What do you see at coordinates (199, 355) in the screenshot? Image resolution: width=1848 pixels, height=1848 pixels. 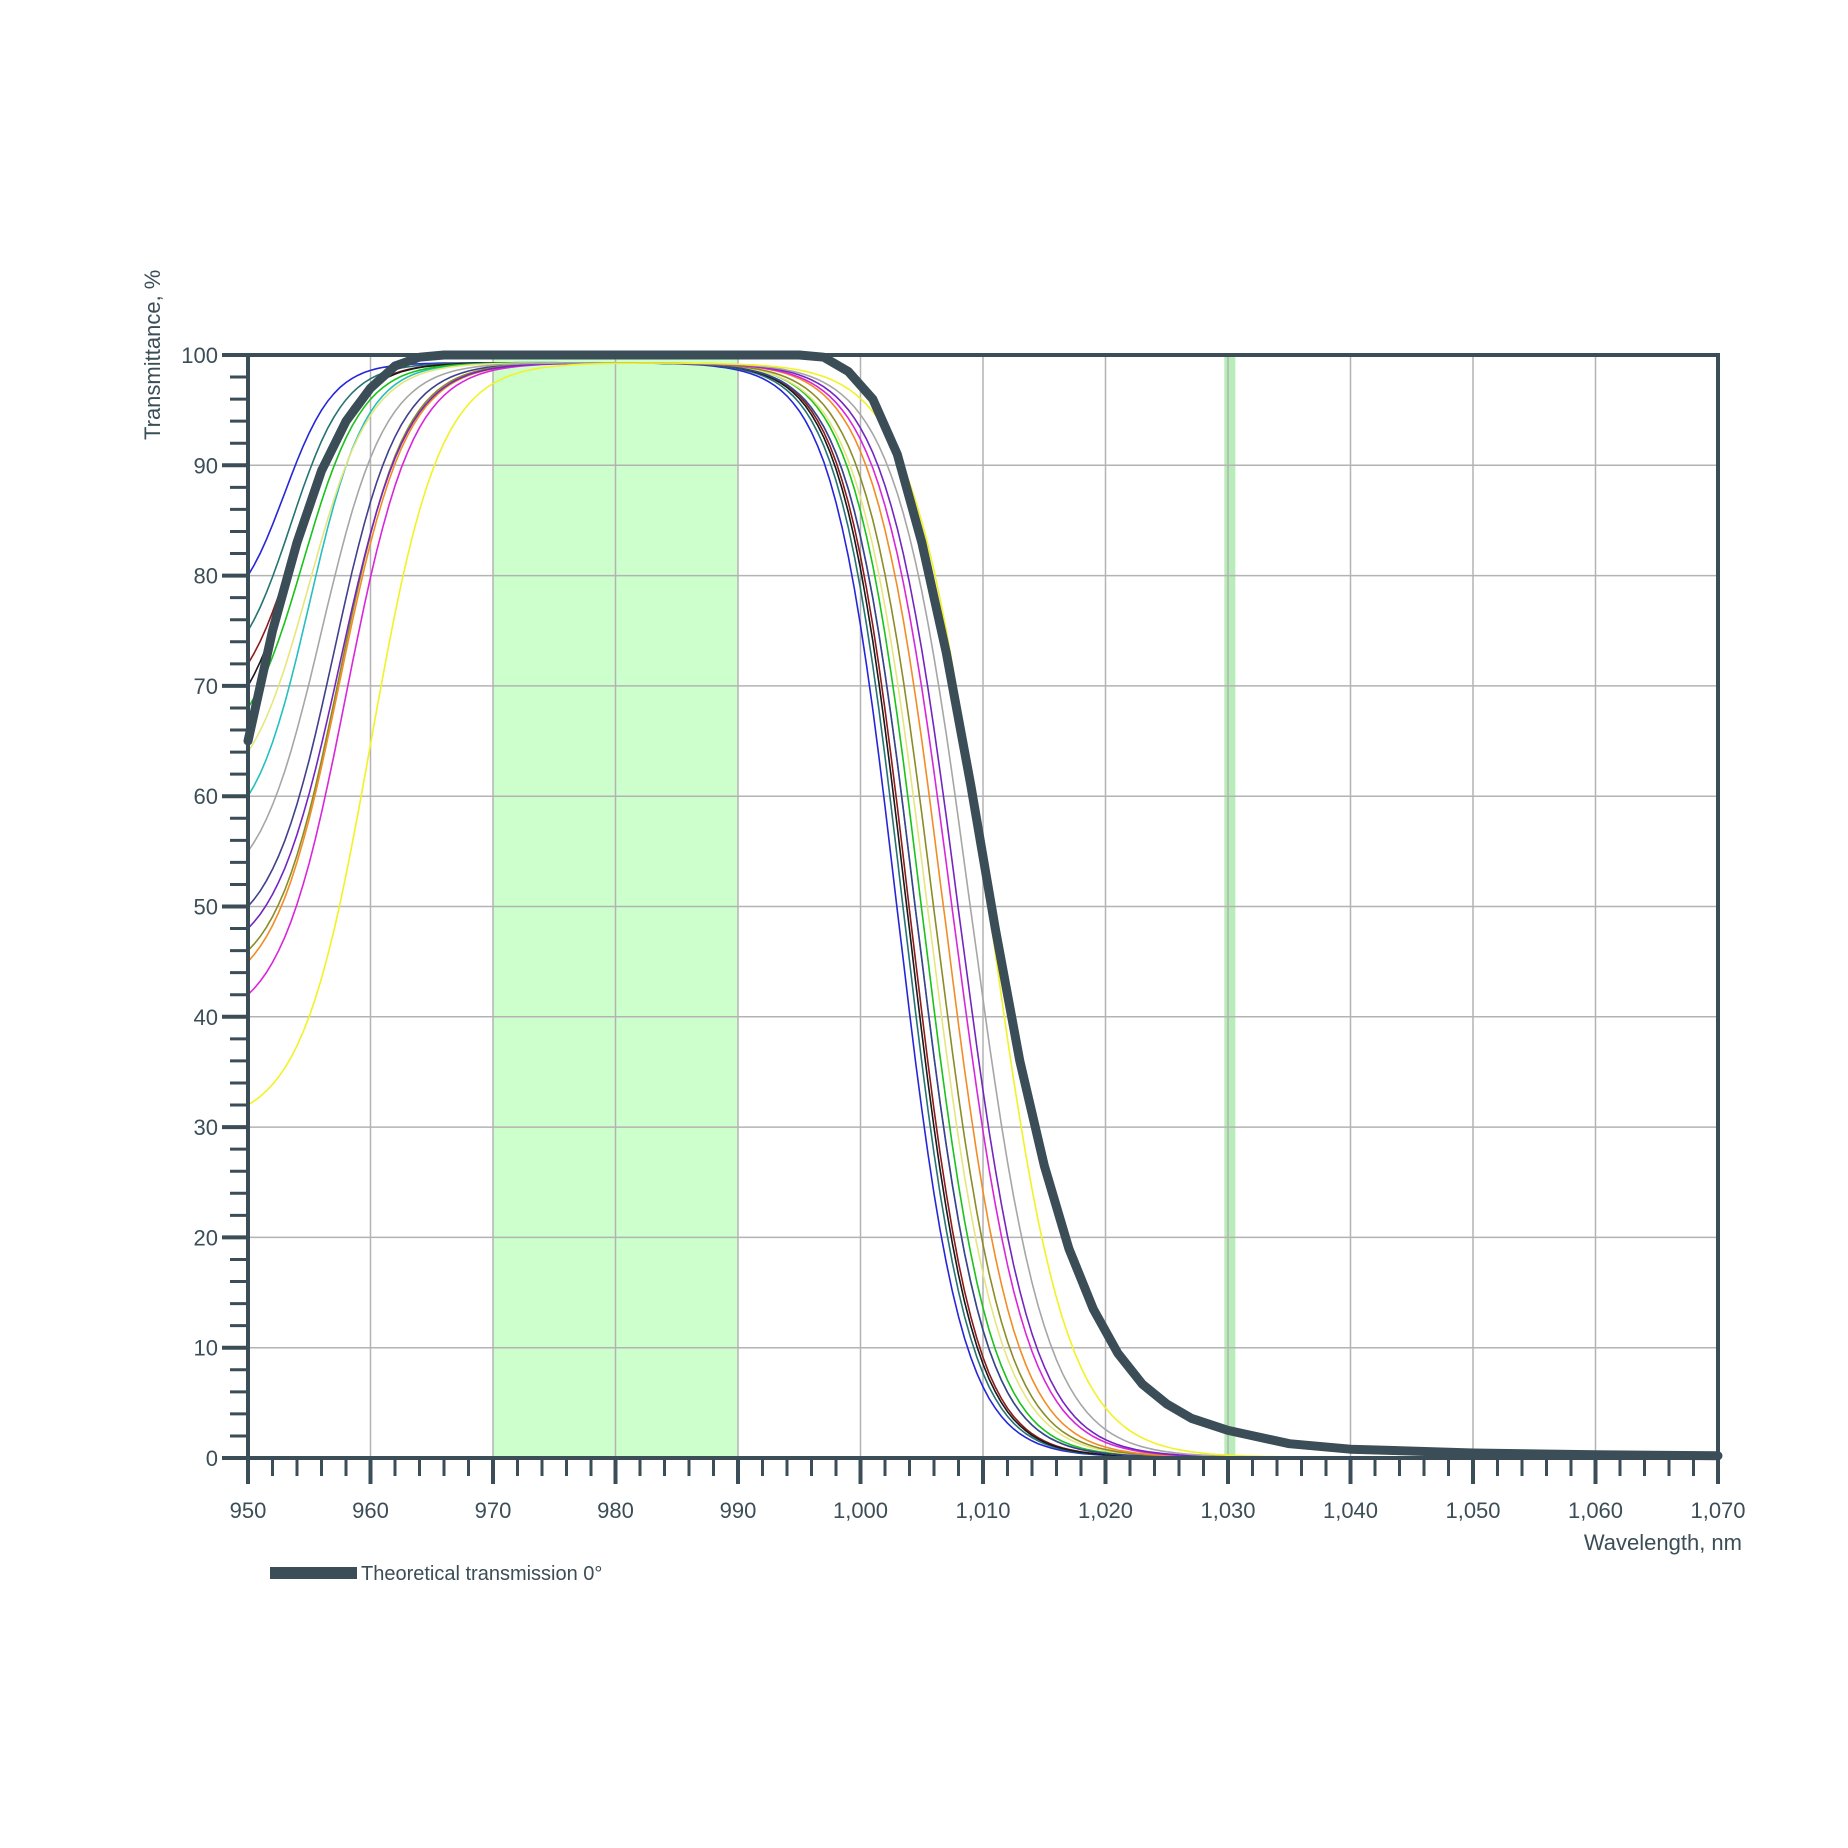 I see `y-tick-label-100: 100` at bounding box center [199, 355].